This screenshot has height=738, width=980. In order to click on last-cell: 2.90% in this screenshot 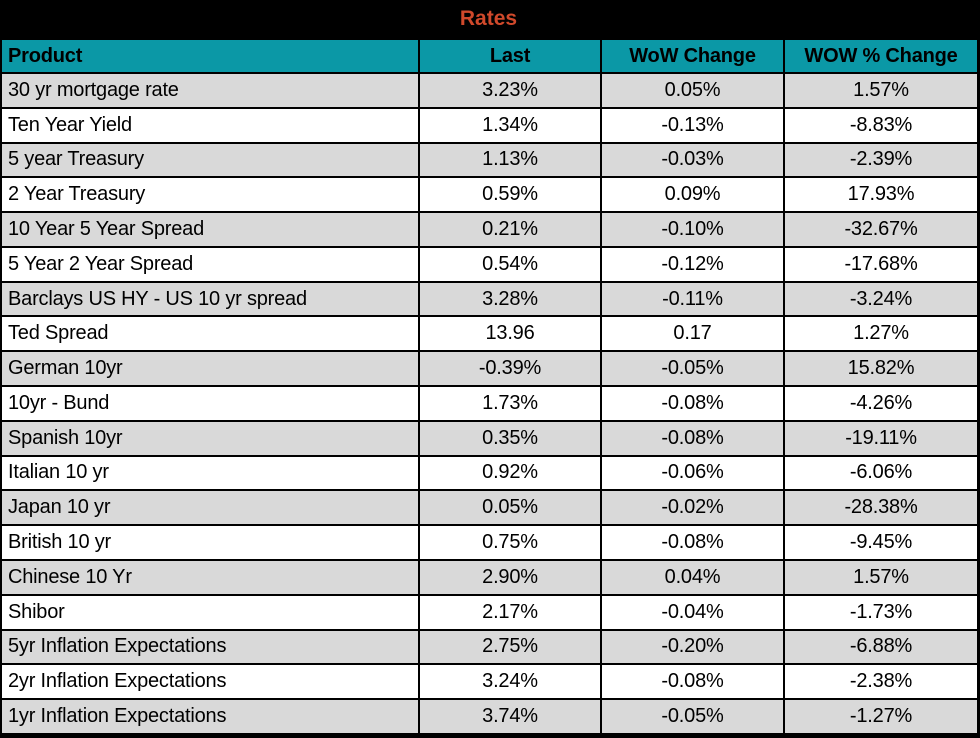, I will do `click(510, 577)`.